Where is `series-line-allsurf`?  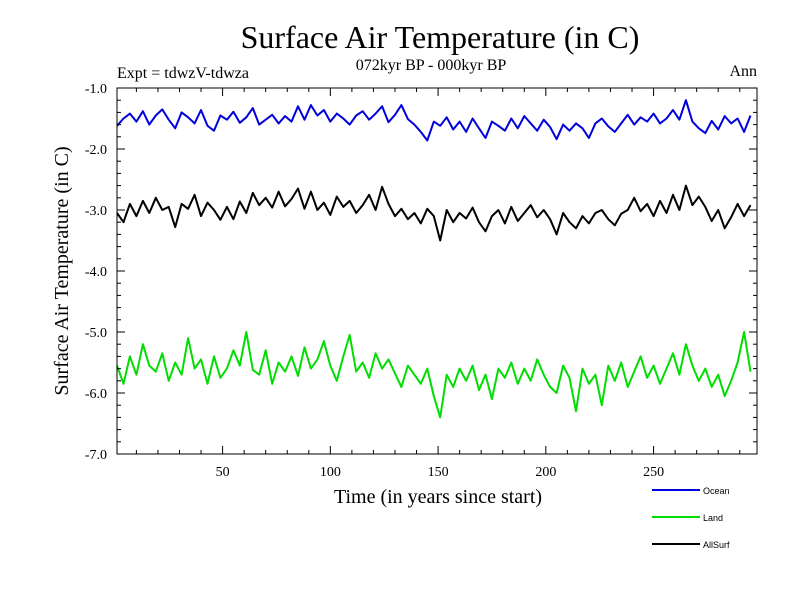
series-line-allsurf is located at coordinates (434, 213).